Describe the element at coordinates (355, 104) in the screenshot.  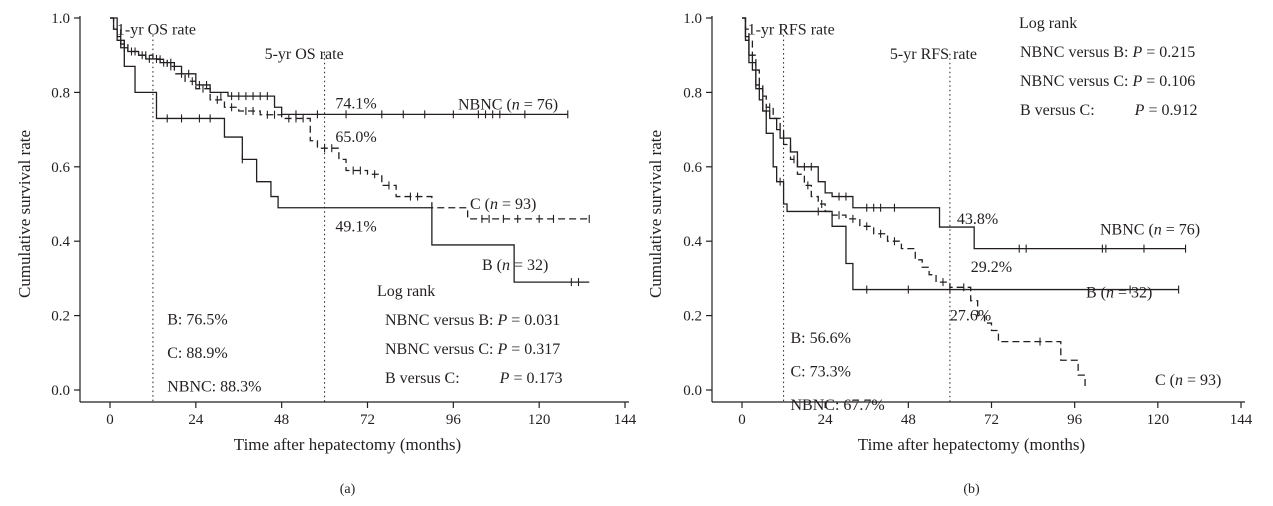
I see `rate-annotation: 74.1%` at that location.